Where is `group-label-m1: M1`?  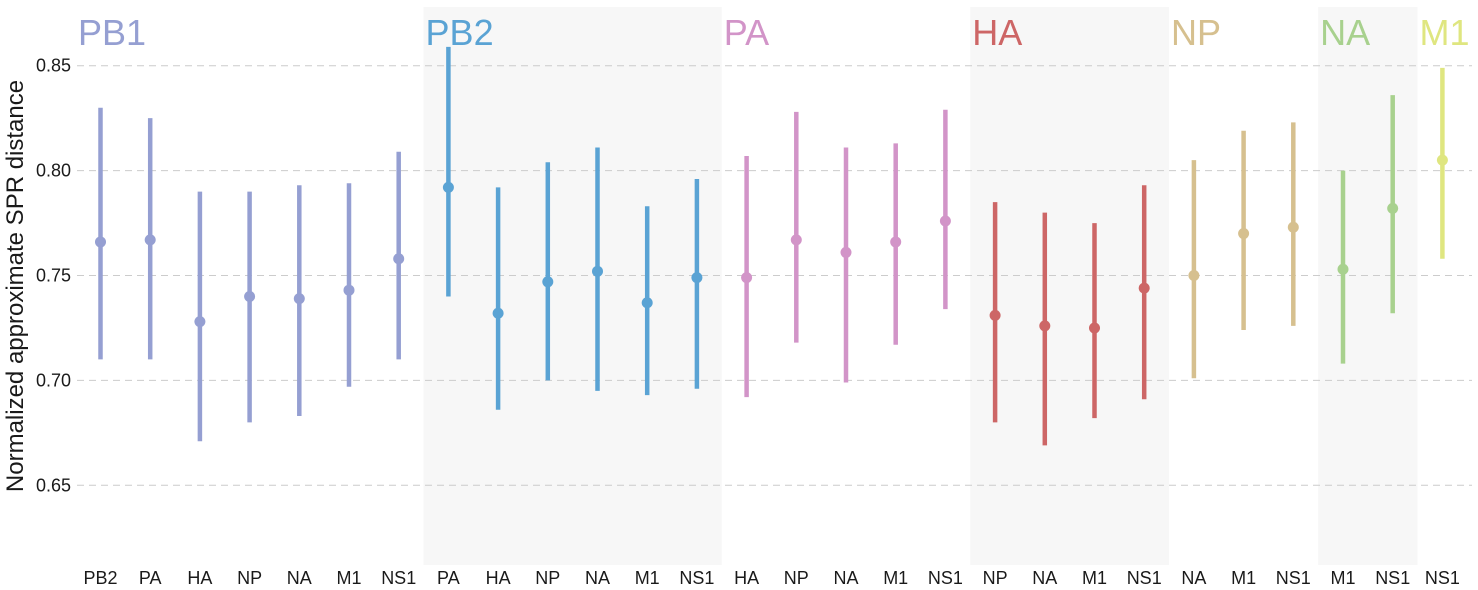 group-label-m1: M1 is located at coordinates (1445, 32).